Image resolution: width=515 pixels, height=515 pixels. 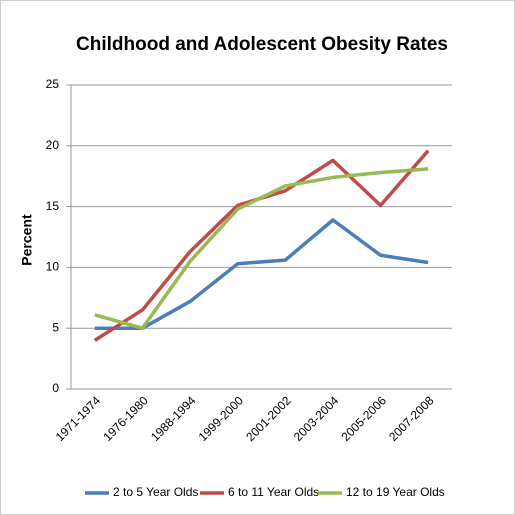 What do you see at coordinates (155, 492) in the screenshot?
I see `legend-label: 2 to 5 Year Olds` at bounding box center [155, 492].